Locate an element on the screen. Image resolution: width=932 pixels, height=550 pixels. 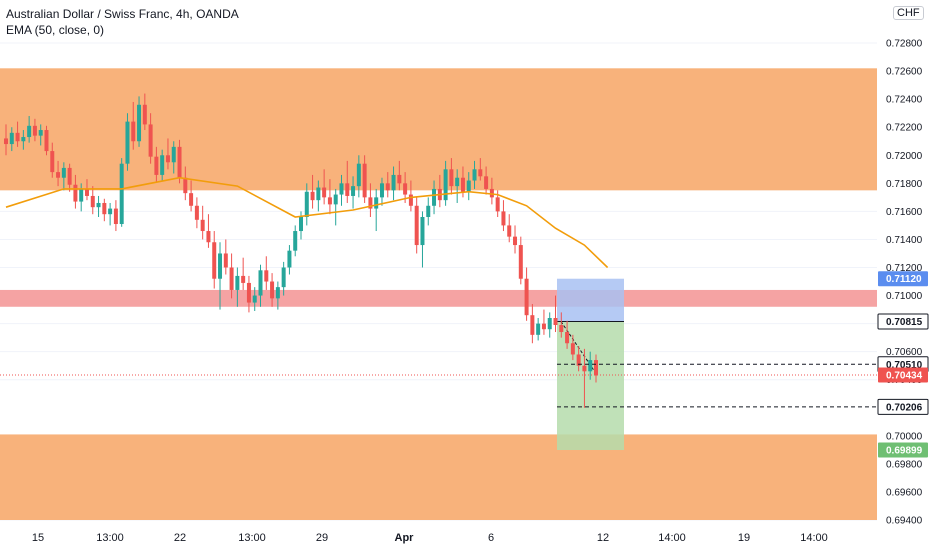
price-badge-label: 0.70434 is located at coordinates (904, 375).